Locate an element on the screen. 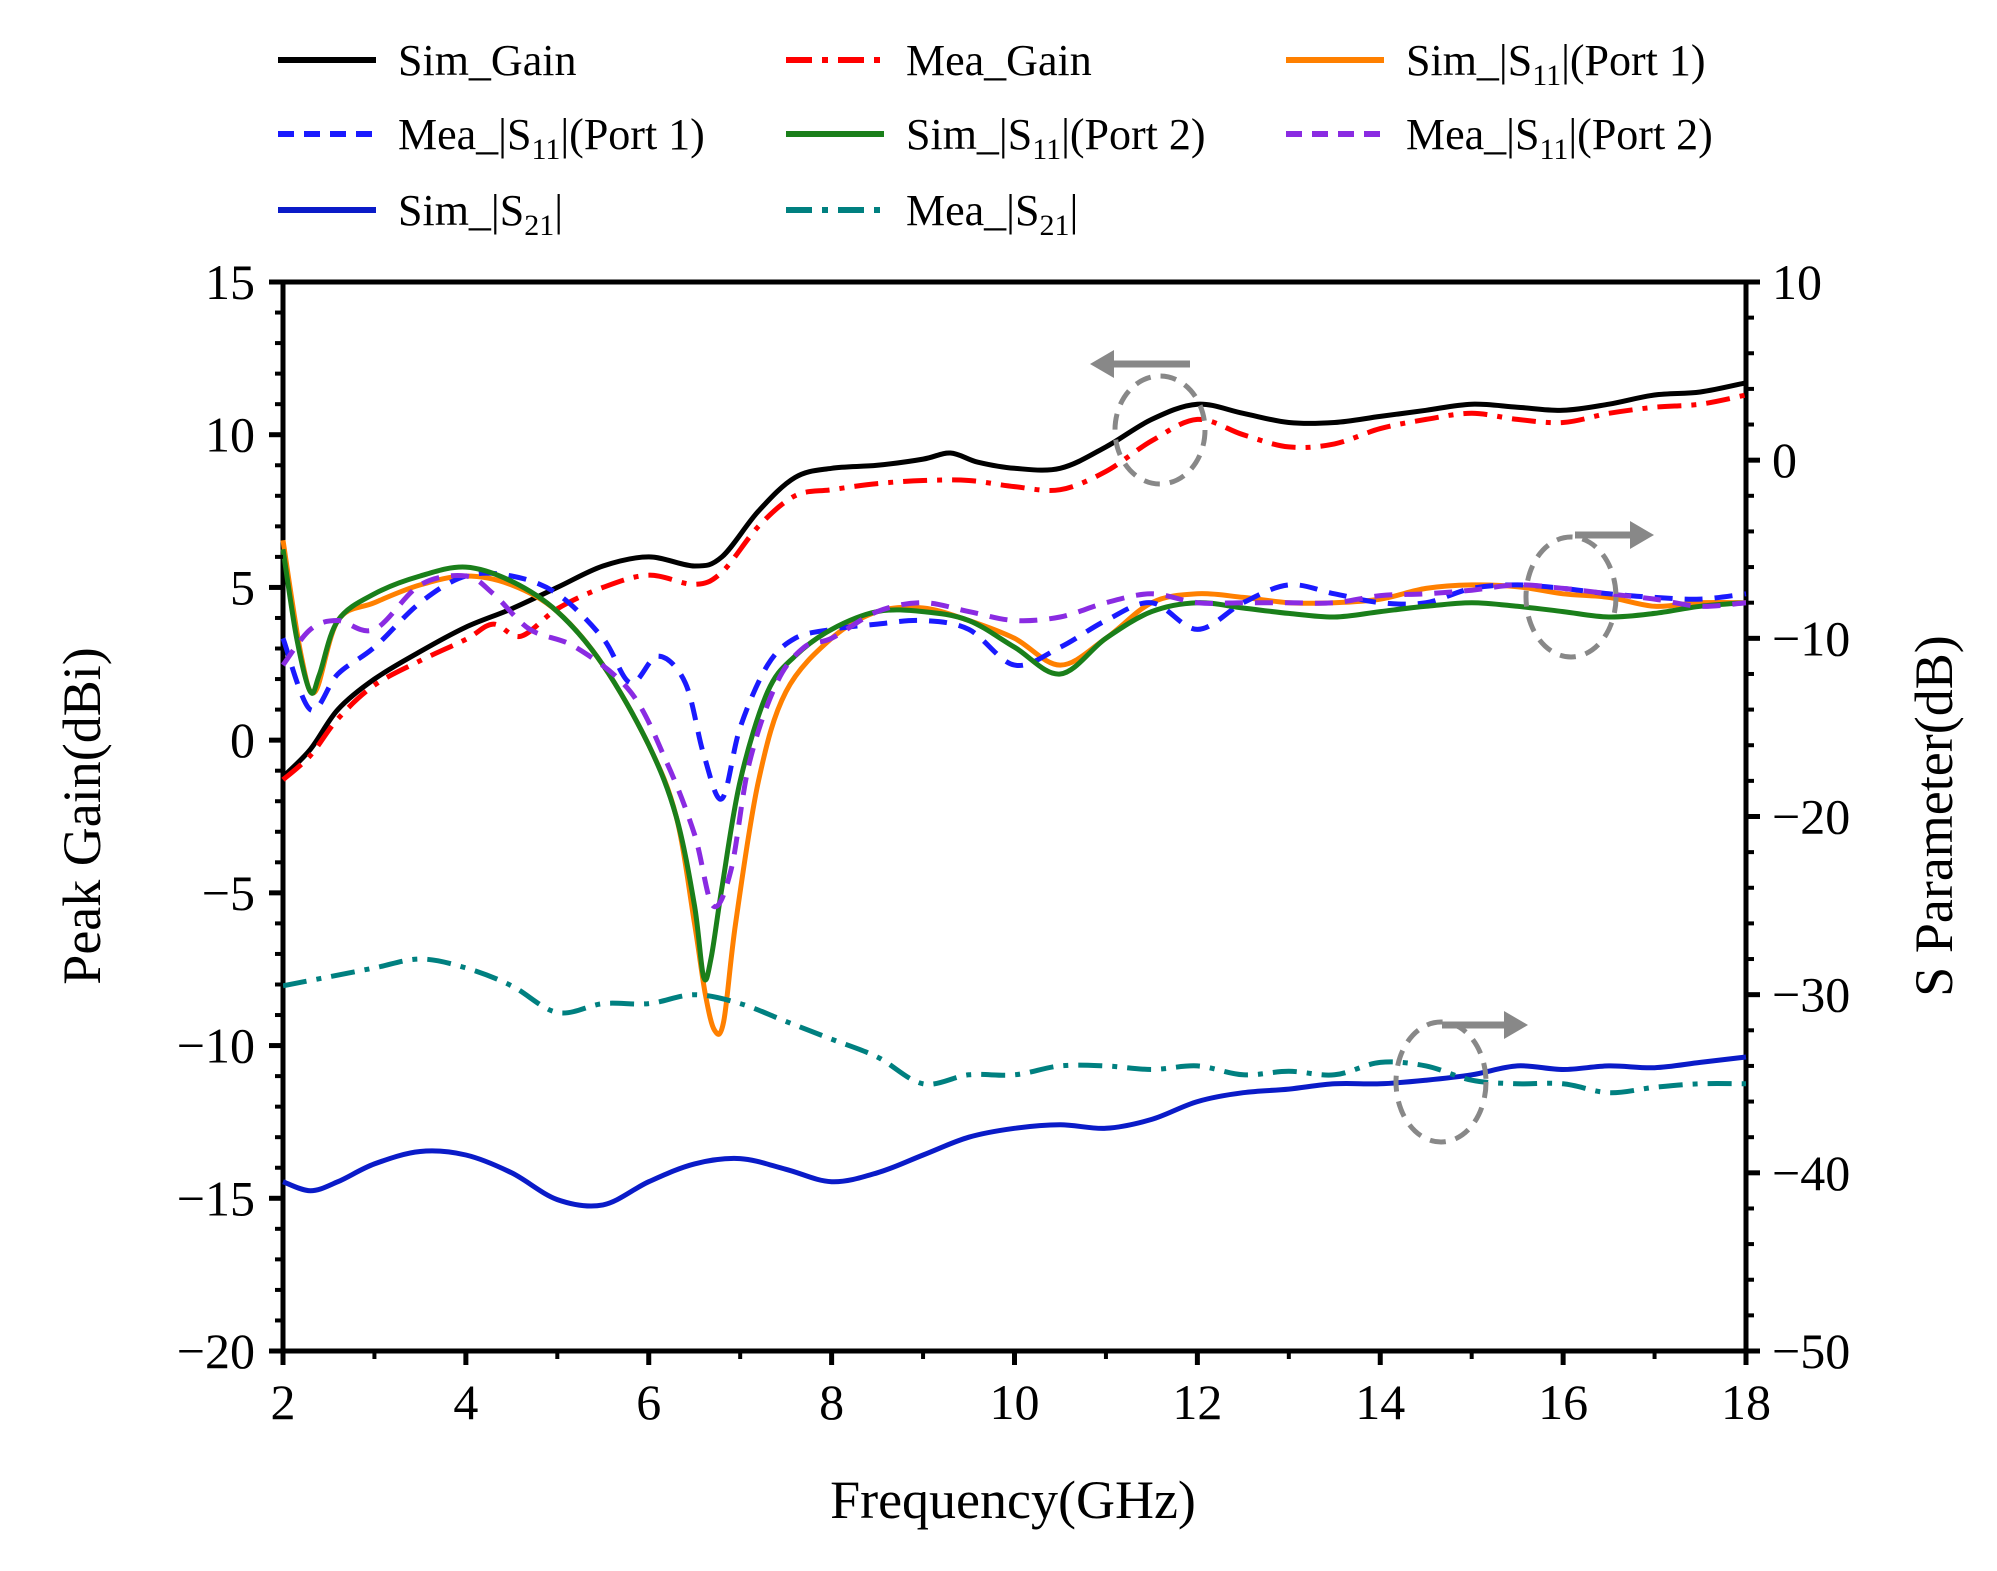  x-tick-label: 18 is located at coordinates (1746, 1402).